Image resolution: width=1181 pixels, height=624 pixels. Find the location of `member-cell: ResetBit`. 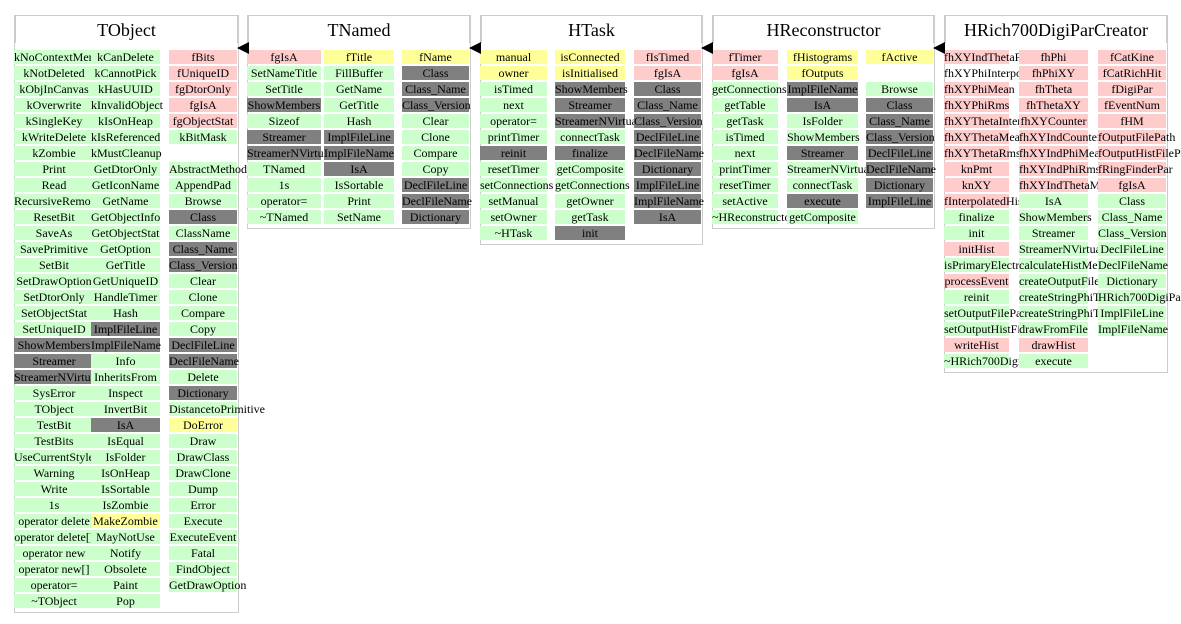

member-cell: ResetBit is located at coordinates (54, 217).